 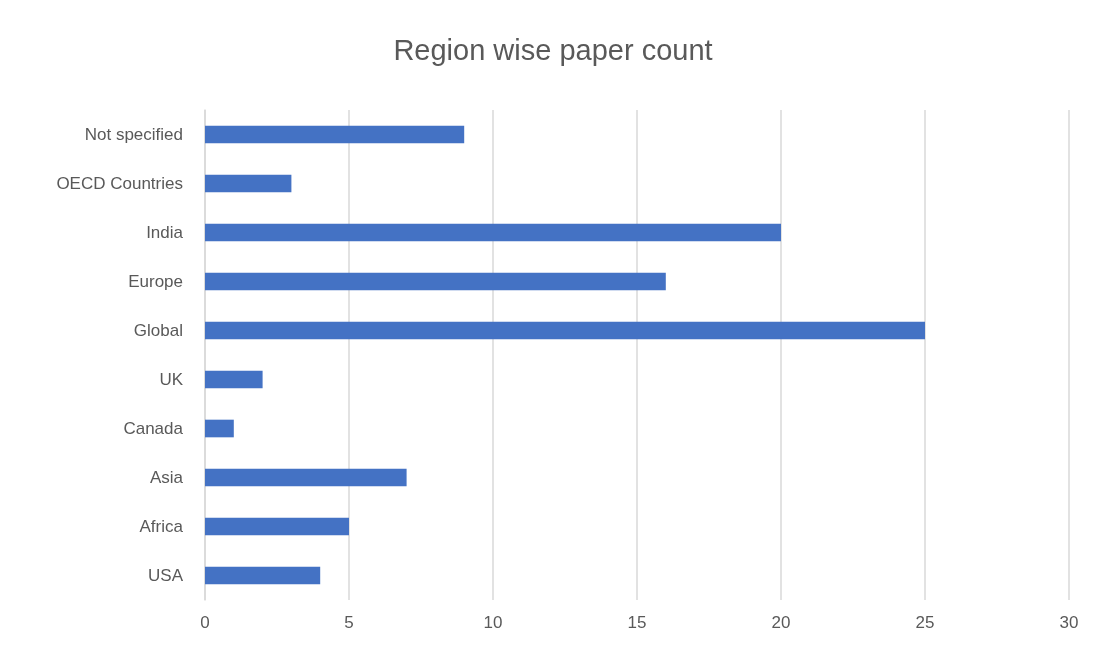 What do you see at coordinates (166, 477) in the screenshot?
I see `y-tick-label: Asia` at bounding box center [166, 477].